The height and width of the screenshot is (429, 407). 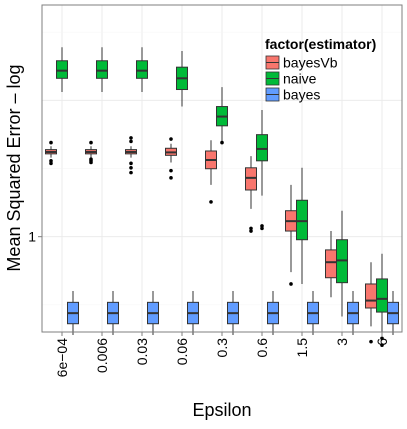 I want to click on x-tick-label: 0.06, so click(x=182, y=351).